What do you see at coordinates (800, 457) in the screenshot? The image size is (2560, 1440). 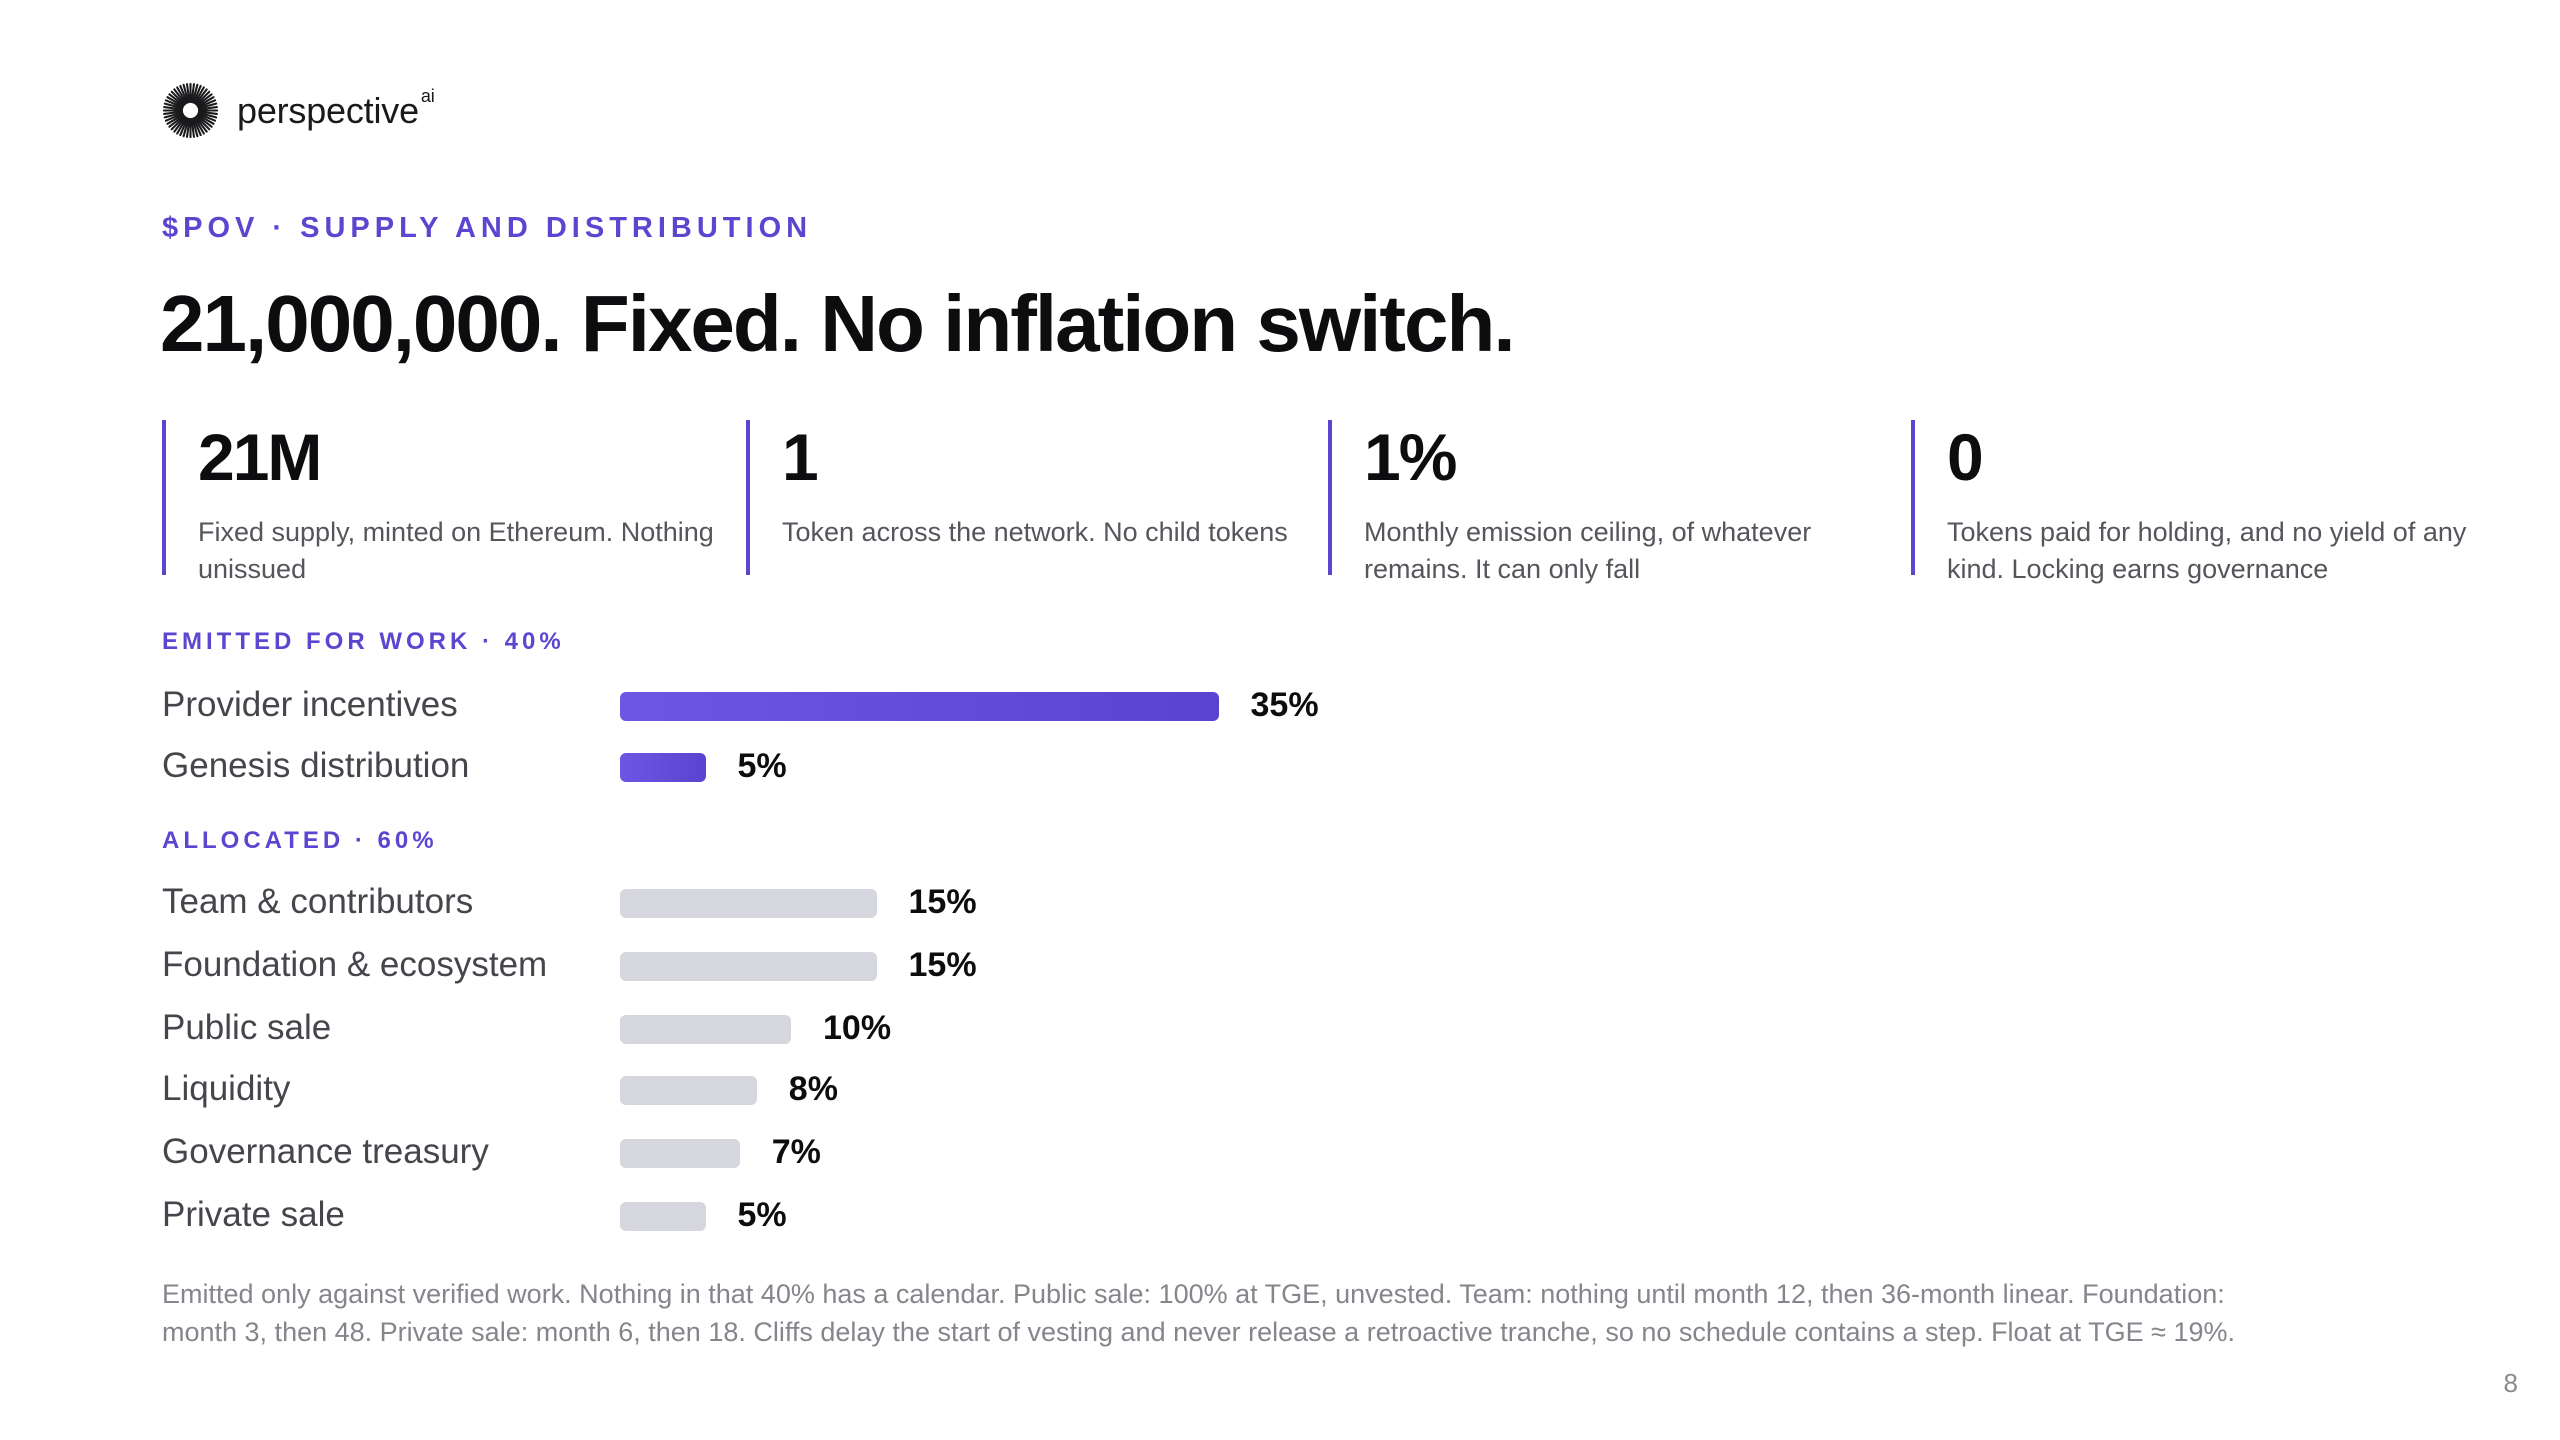 I see `stat-value: 1` at bounding box center [800, 457].